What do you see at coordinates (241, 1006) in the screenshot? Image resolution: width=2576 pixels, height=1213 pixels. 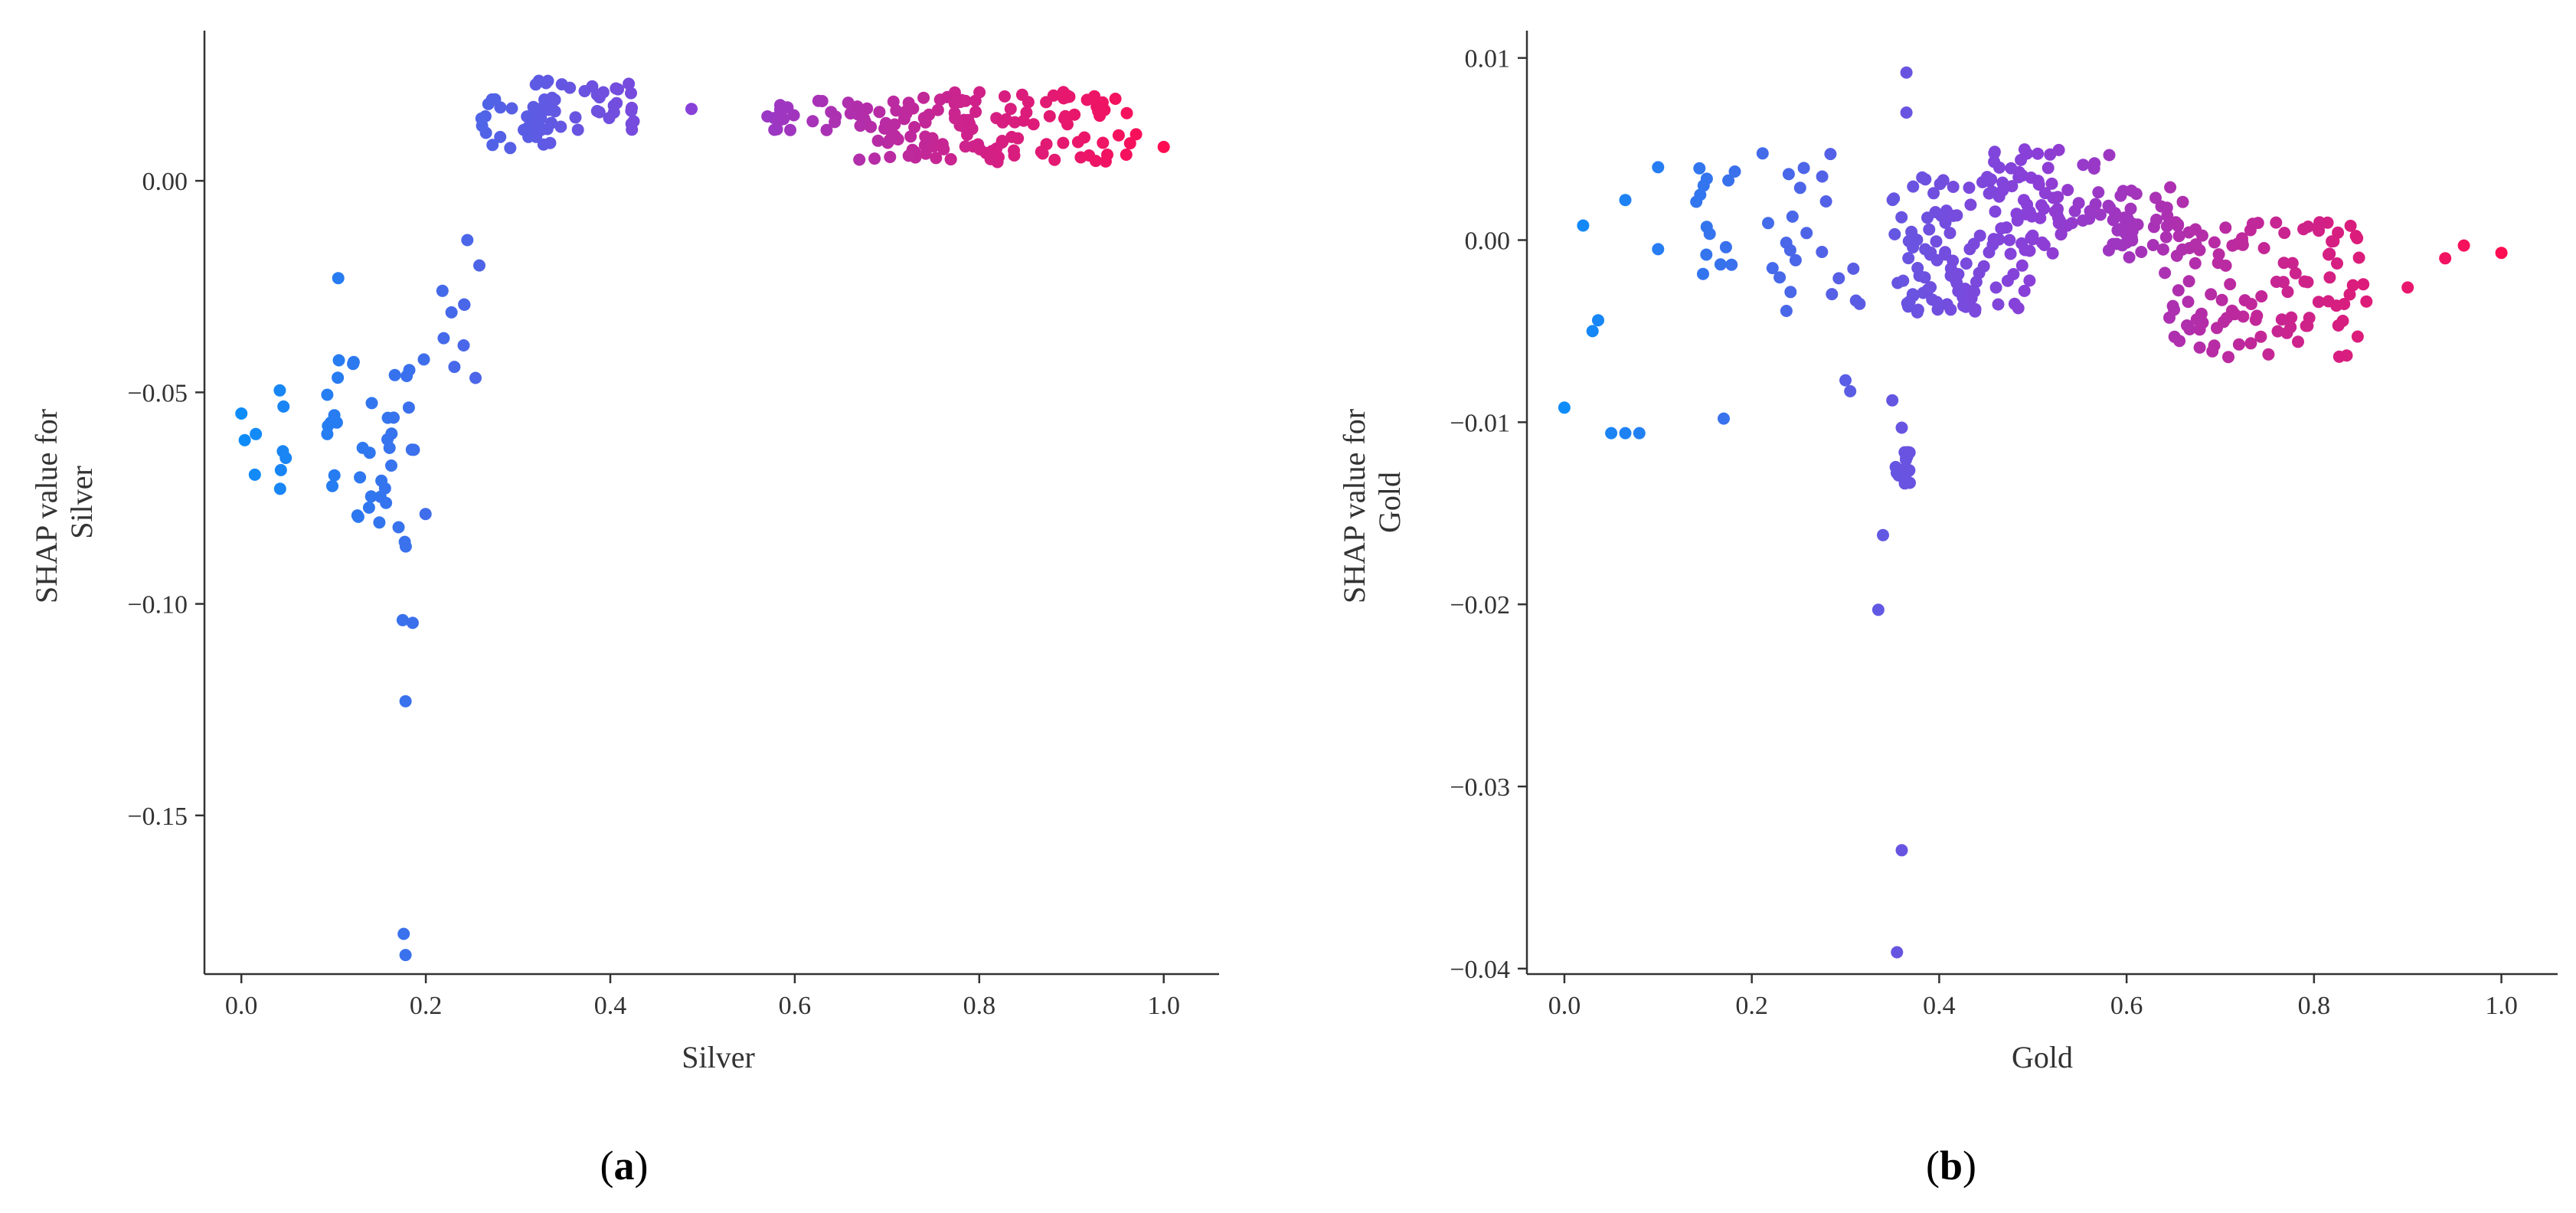 I see `panel-a-x-tick-label: 0.0` at bounding box center [241, 1006].